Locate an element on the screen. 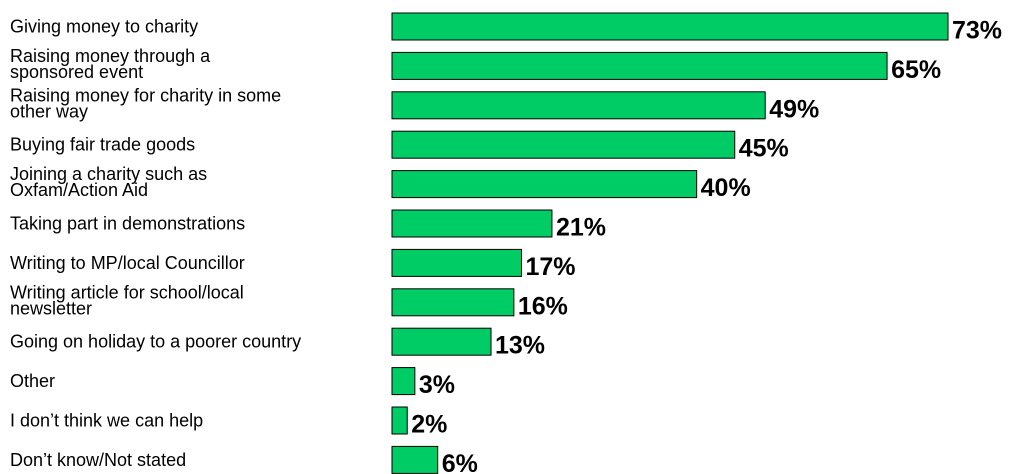 The width and height of the screenshot is (1014, 474). category-label-11: I don’t think we can help is located at coordinates (106, 421).